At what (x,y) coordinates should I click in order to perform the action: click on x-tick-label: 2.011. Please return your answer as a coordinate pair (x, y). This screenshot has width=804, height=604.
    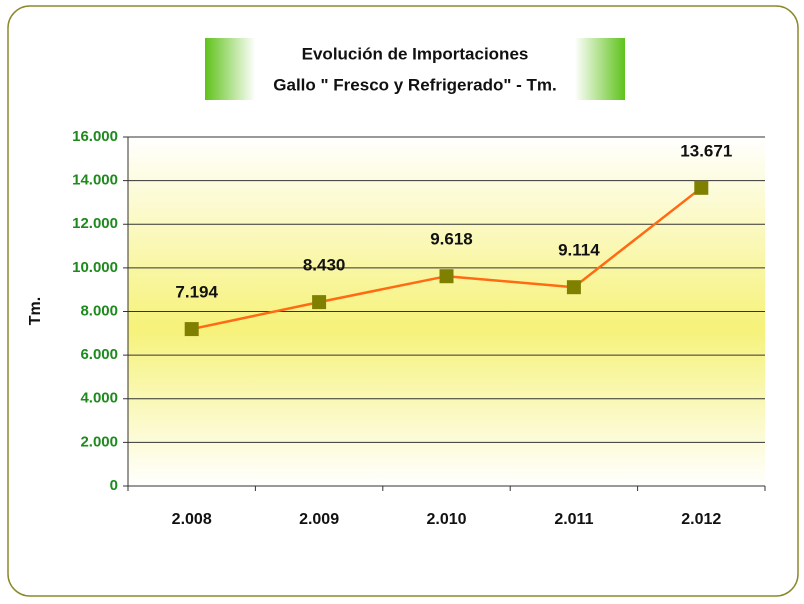
    Looking at the image, I should click on (573, 519).